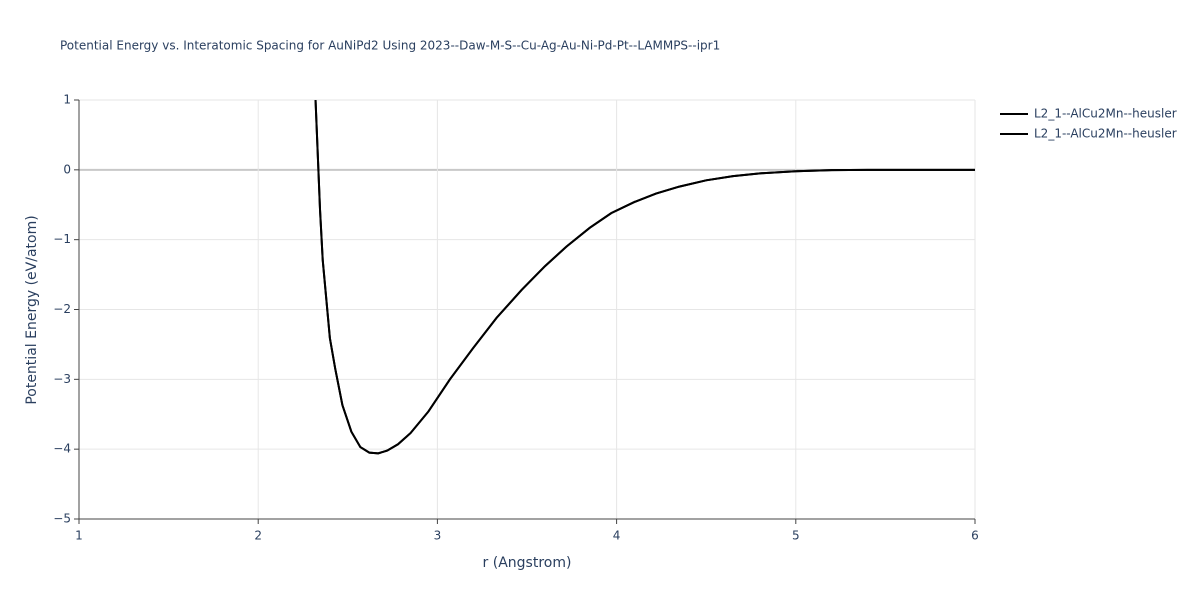  Describe the element at coordinates (62, 379) in the screenshot. I see `y-tick-label: −3` at that location.